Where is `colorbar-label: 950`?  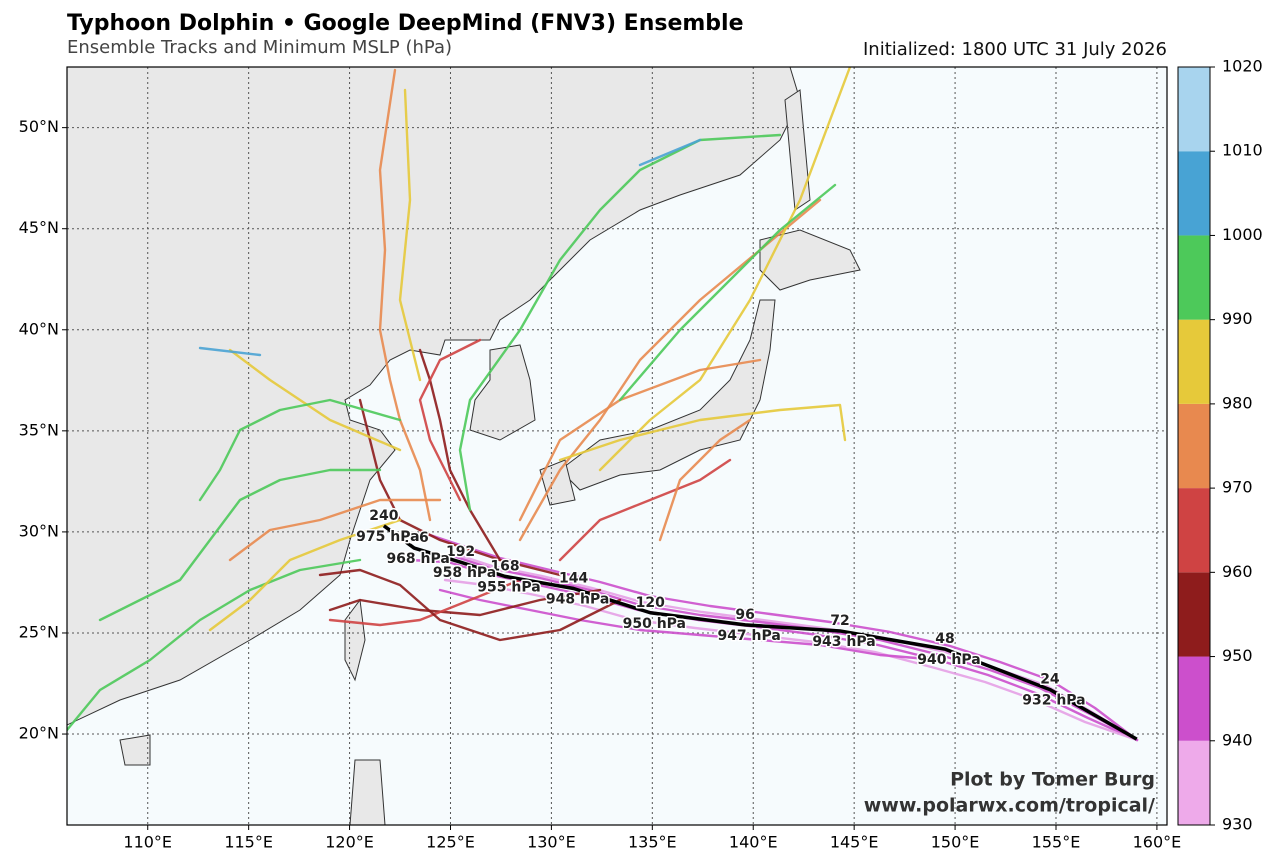 colorbar-label: 950 is located at coordinates (1237, 655).